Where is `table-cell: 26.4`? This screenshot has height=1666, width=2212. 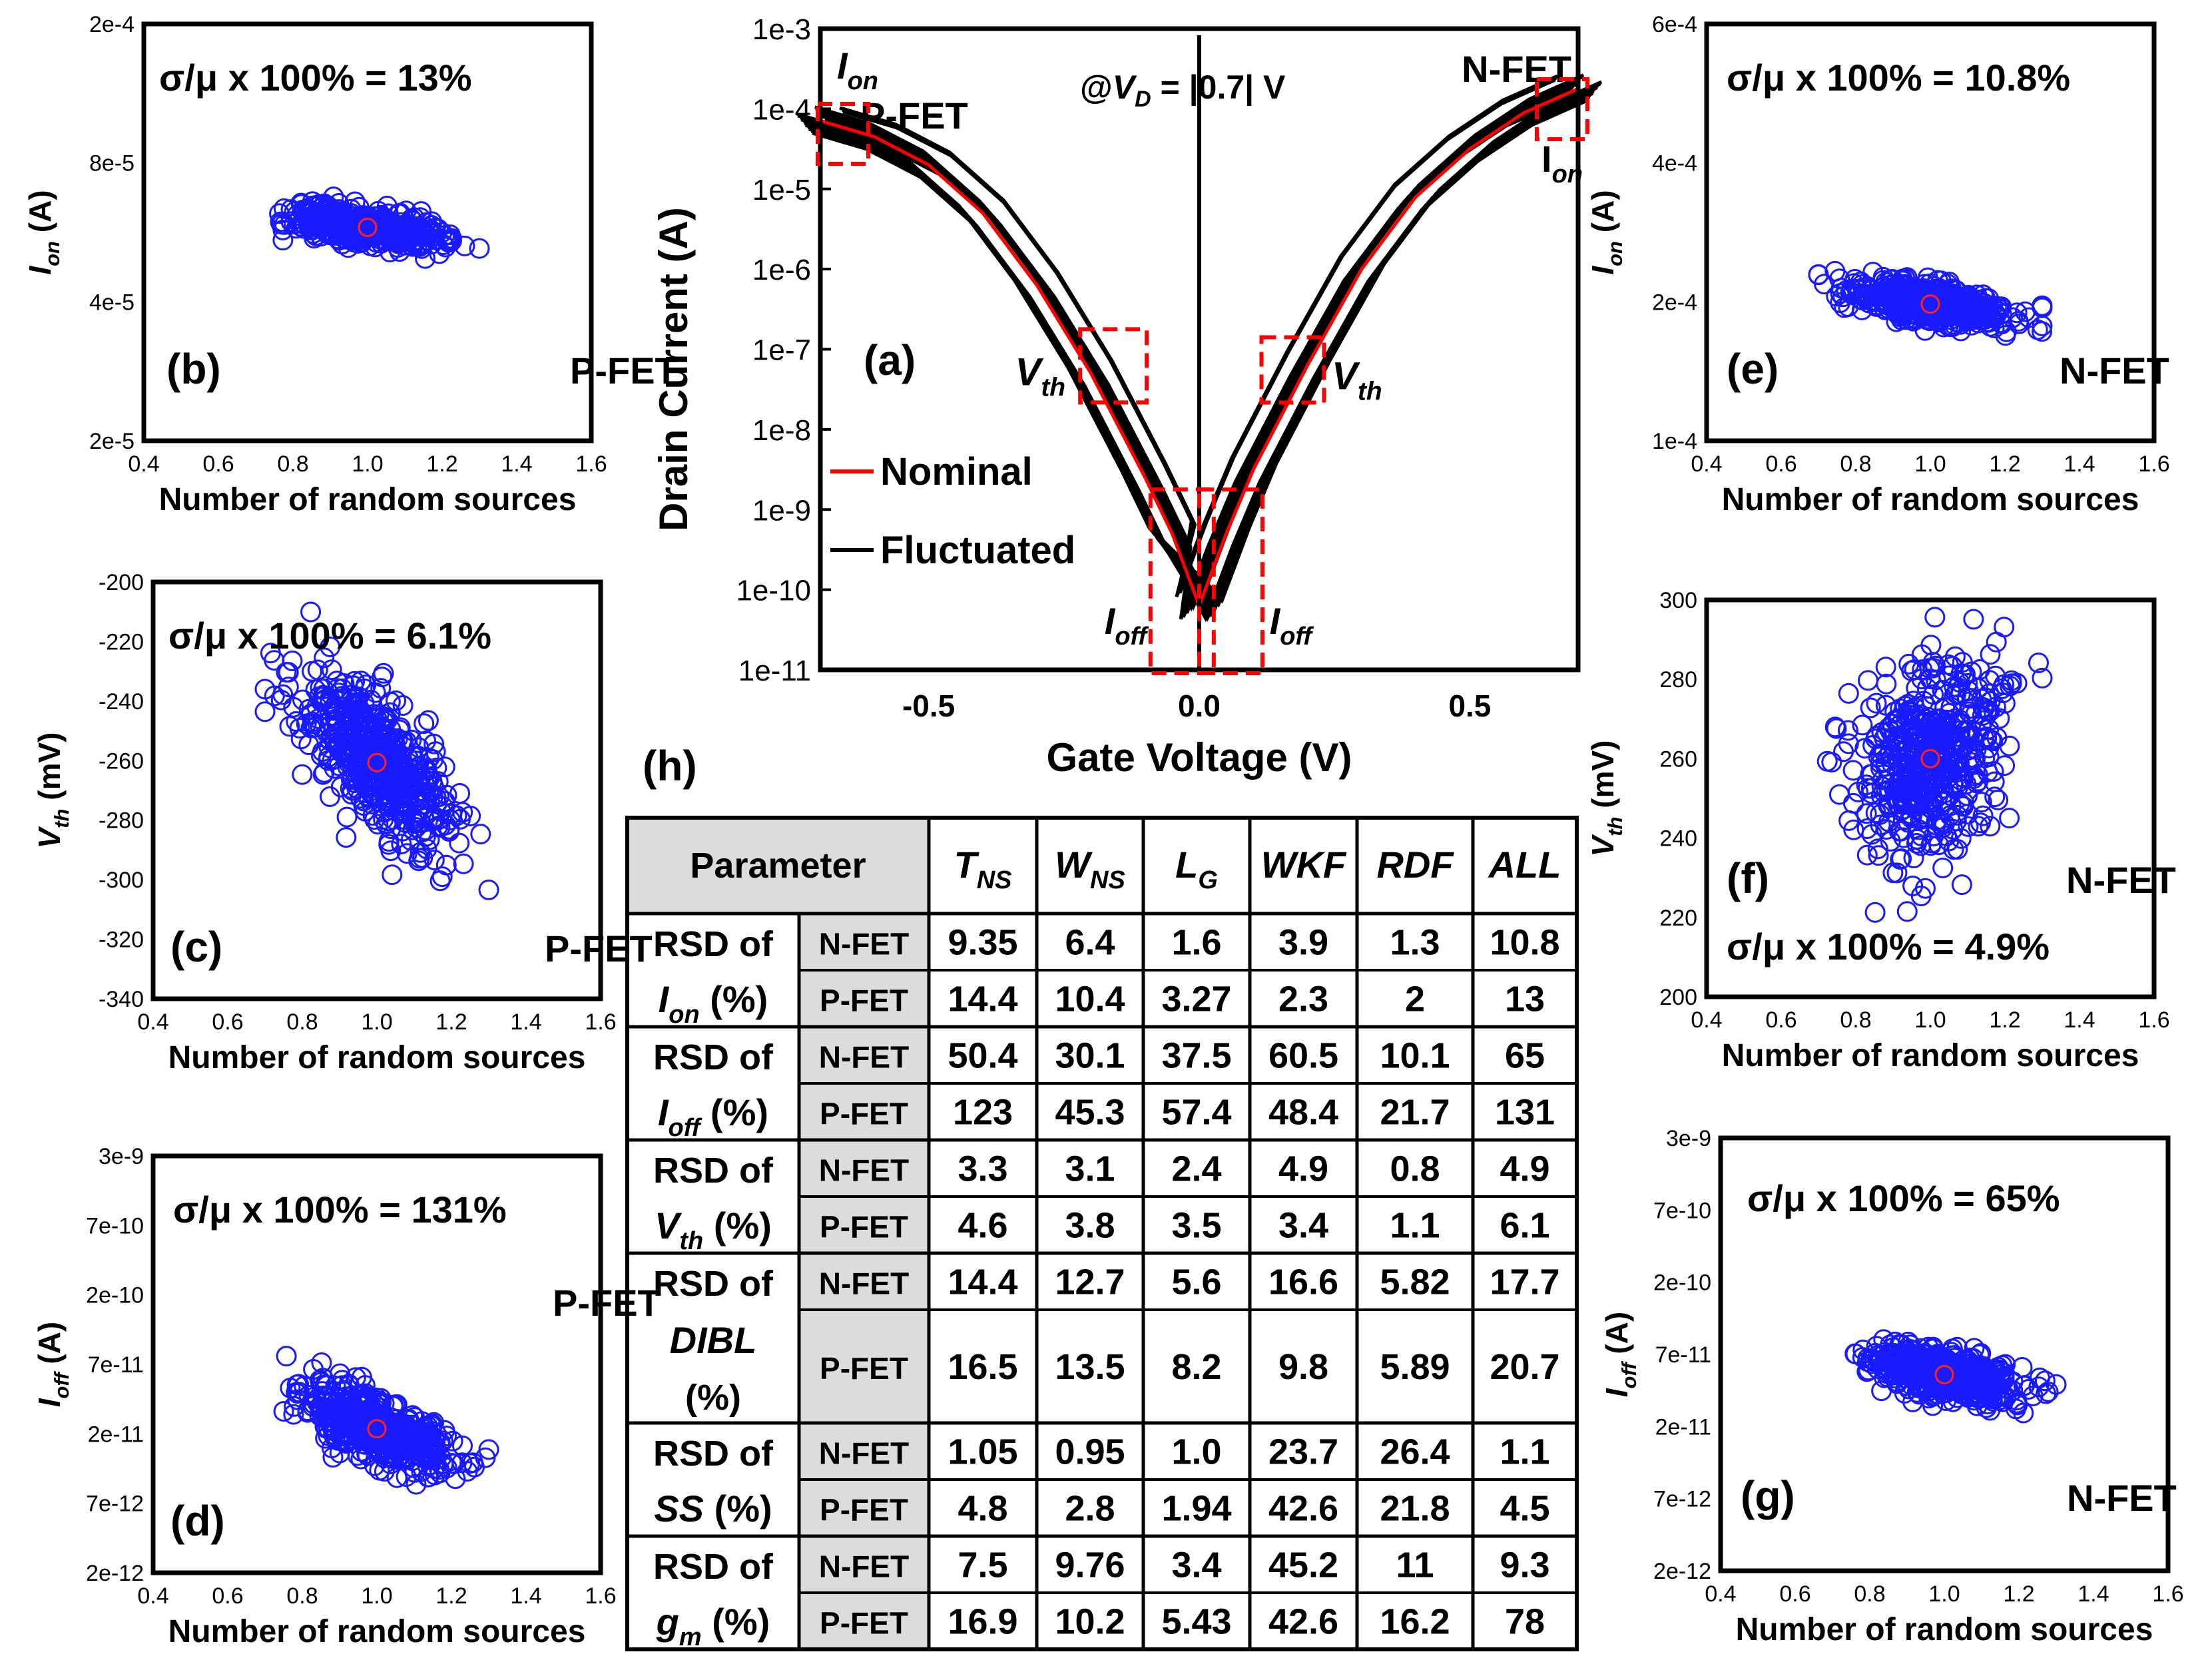 table-cell: 26.4 is located at coordinates (1415, 1452).